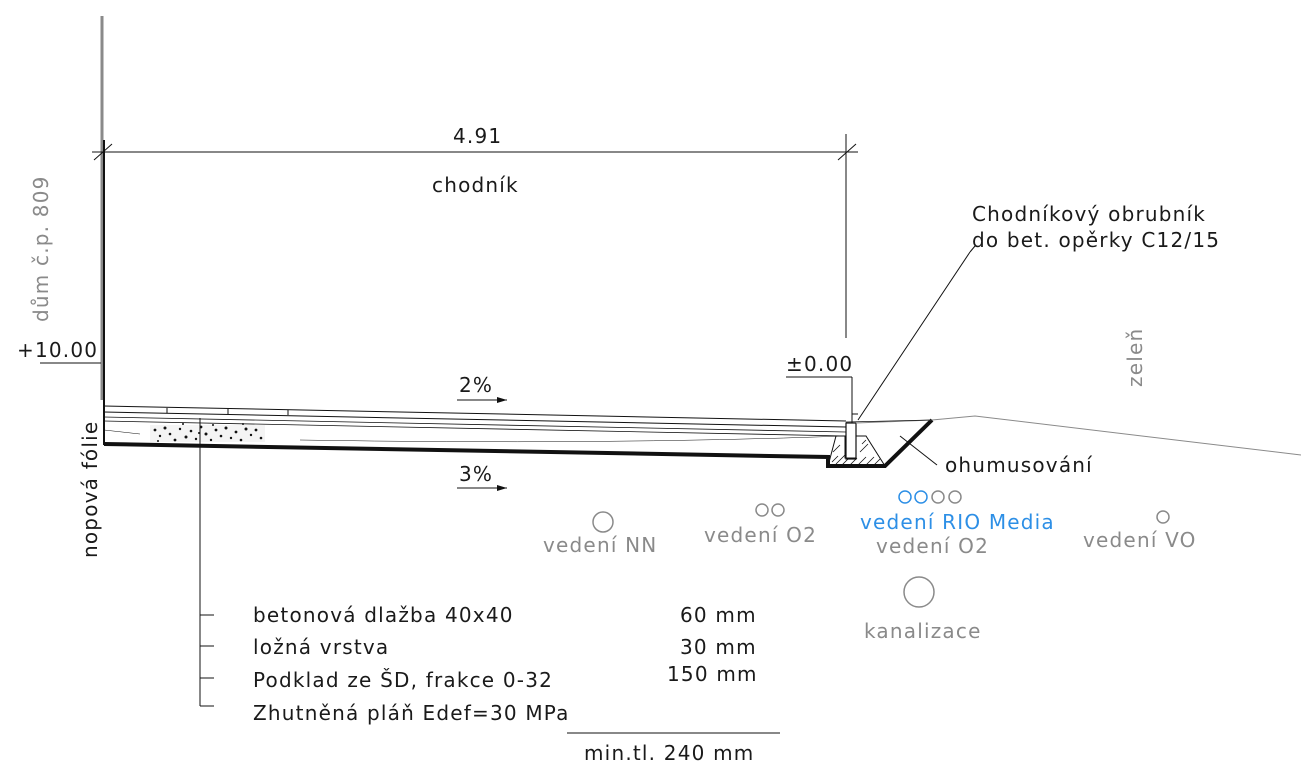  I want to click on layer-leader, so click(206, 562).